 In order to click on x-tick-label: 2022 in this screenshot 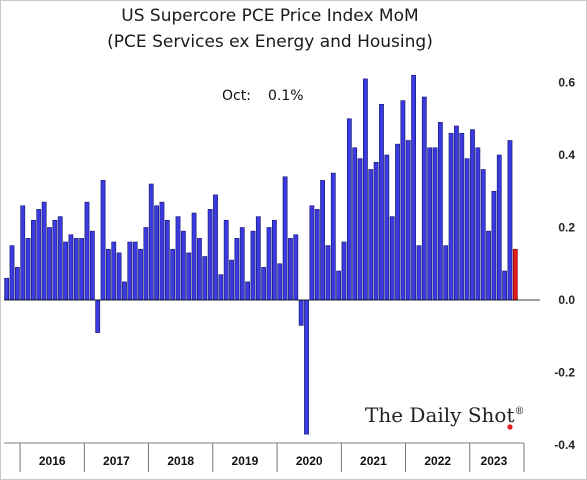, I will do `click(437, 461)`.